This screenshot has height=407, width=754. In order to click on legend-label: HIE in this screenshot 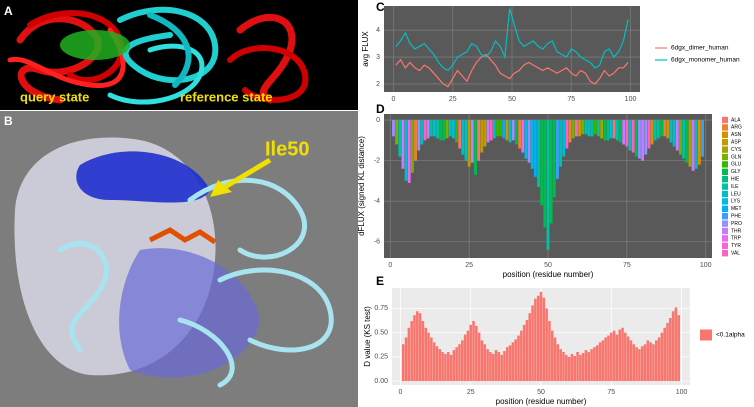, I will do `click(735, 180)`.